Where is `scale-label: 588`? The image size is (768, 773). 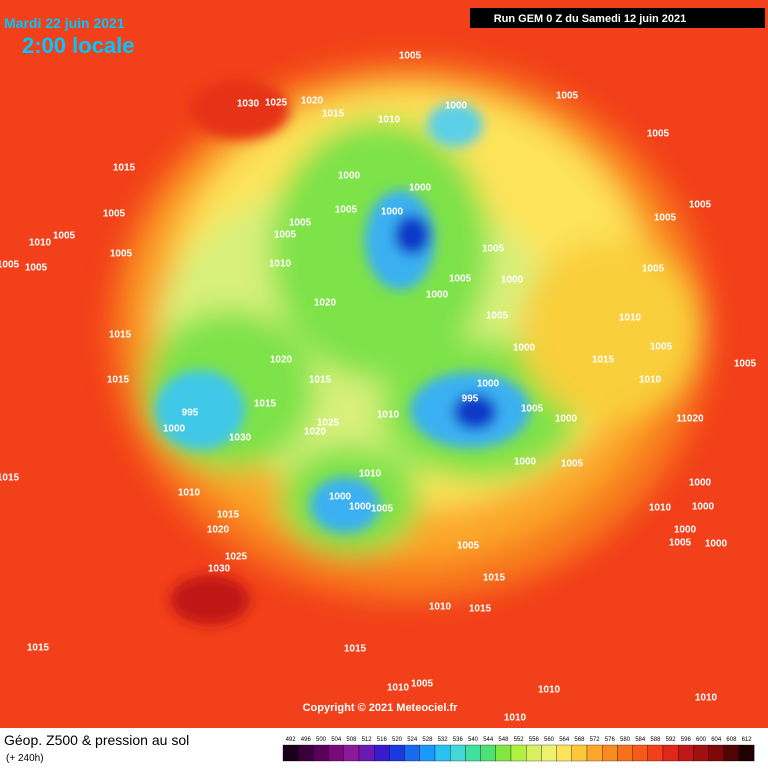
scale-label: 588 is located at coordinates (655, 740).